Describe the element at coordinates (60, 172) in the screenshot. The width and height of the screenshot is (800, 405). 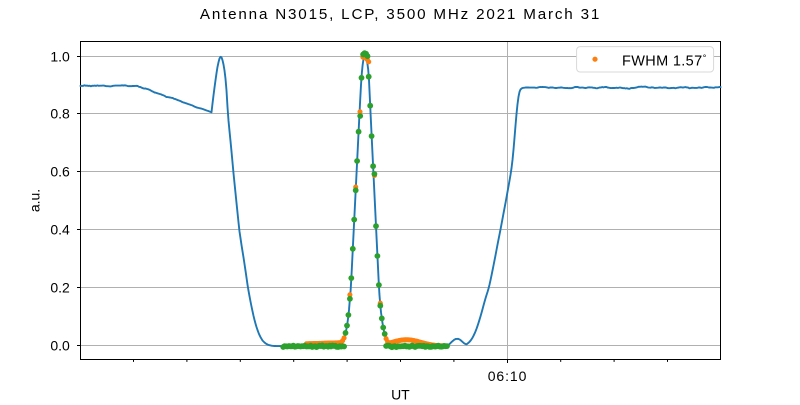
I see `svg-text: 0.6` at that location.